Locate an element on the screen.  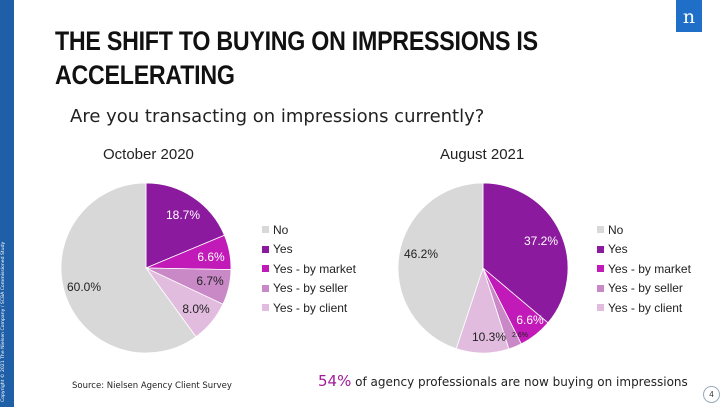
label-oct-2020-yes-by-client: 8.0% is located at coordinates (196, 309).